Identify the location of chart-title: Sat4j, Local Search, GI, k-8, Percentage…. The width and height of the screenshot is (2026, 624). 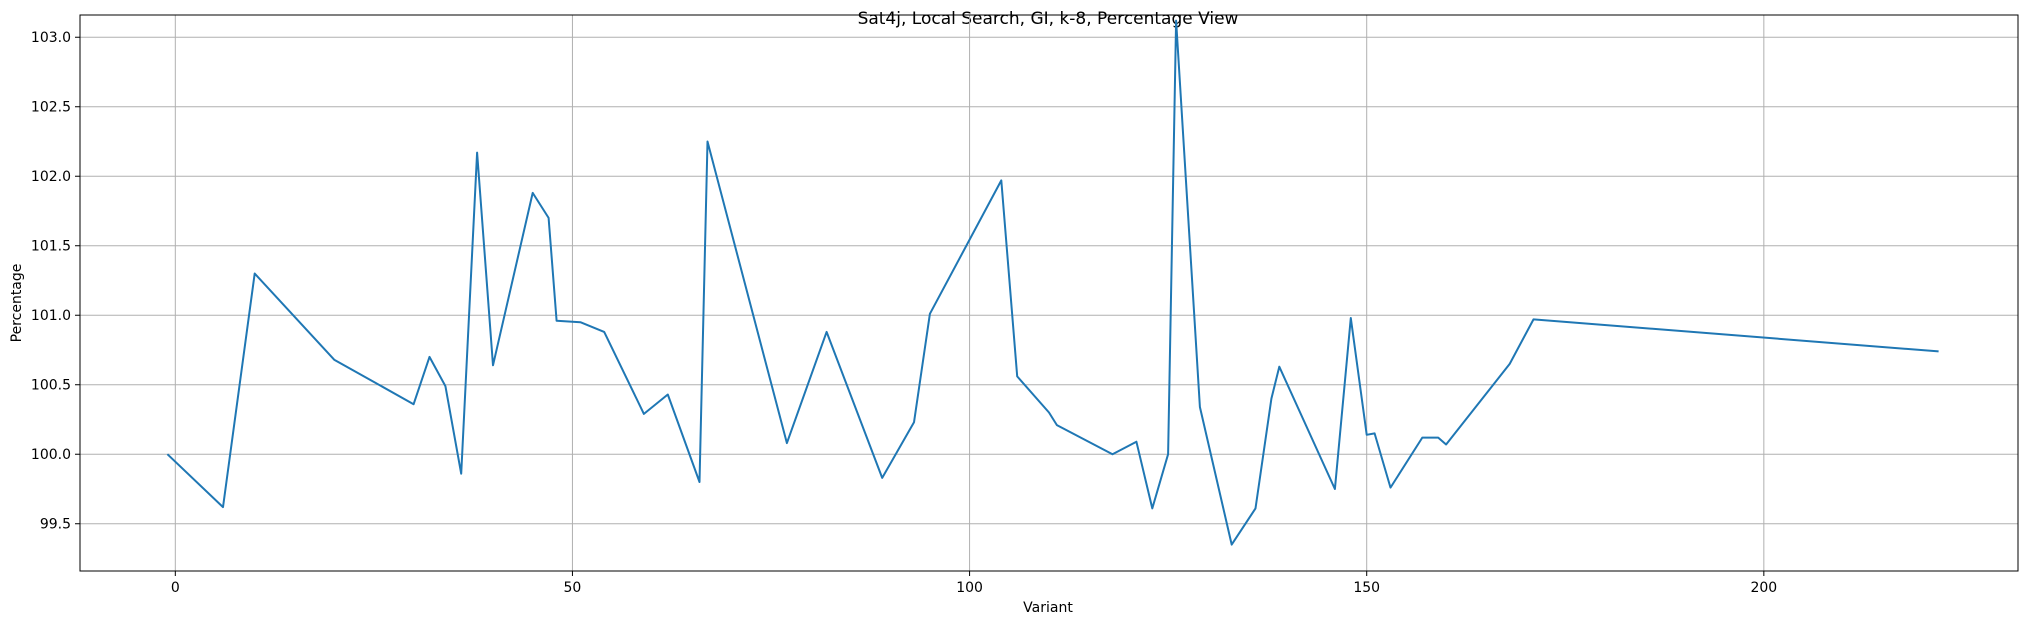
(1048, 19).